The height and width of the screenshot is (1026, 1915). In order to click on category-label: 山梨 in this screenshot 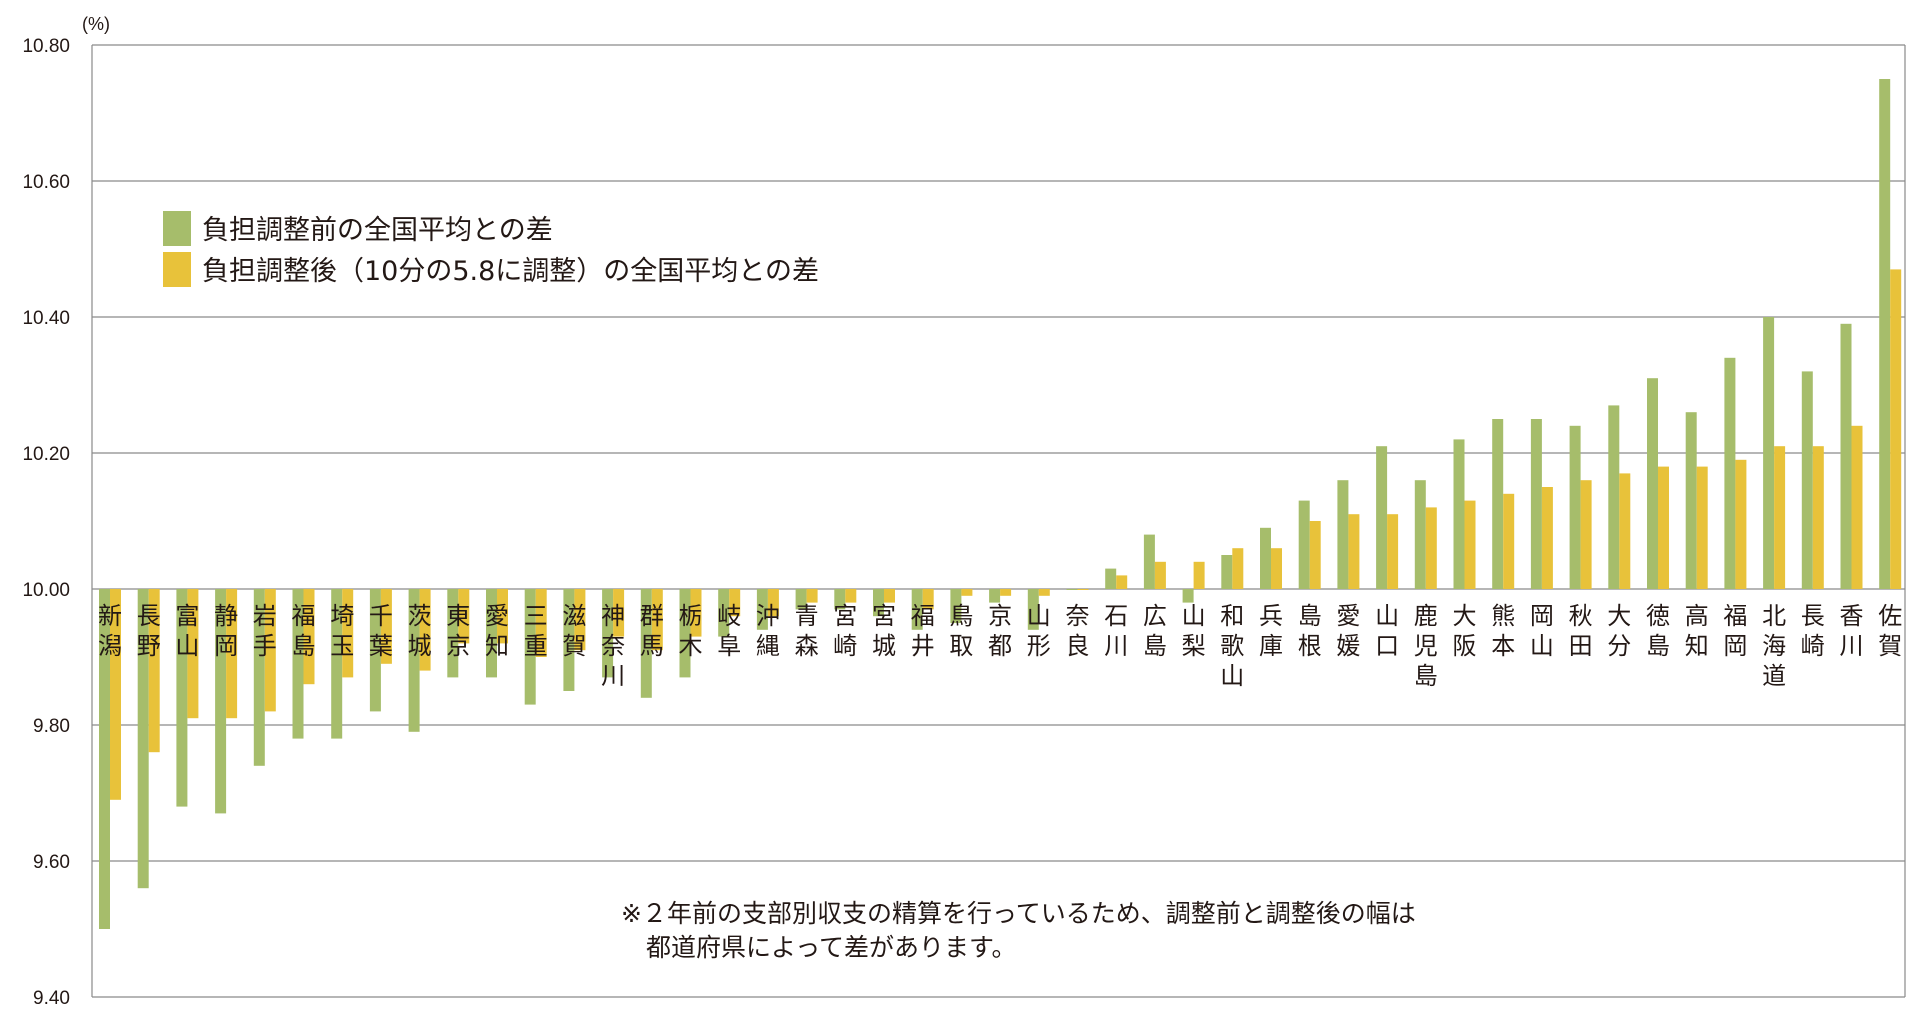, I will do `click(1194, 631)`.